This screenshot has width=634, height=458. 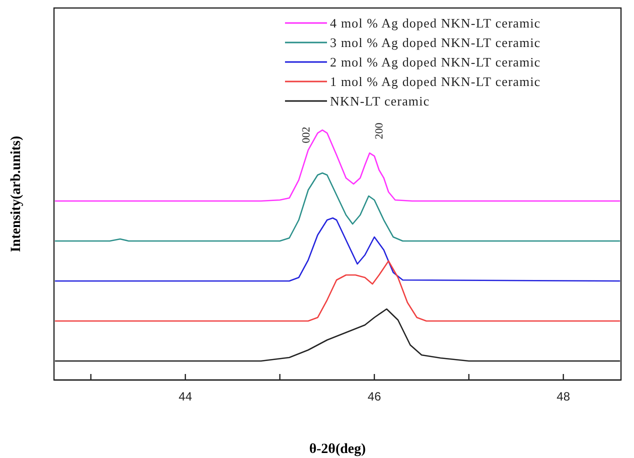 I want to click on x-tick-label: 46, so click(x=375, y=397).